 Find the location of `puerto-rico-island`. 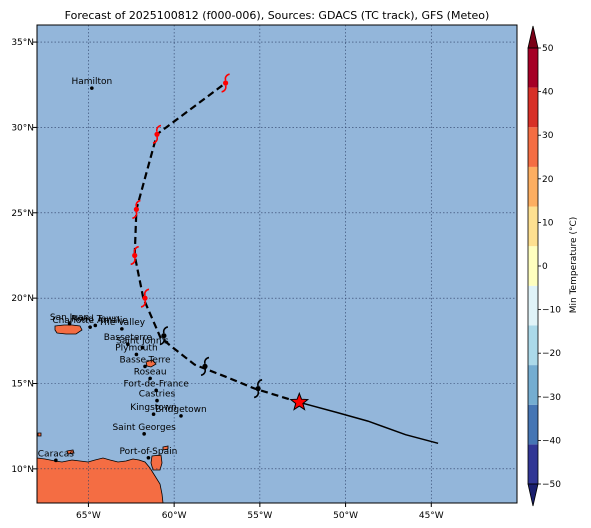

puerto-rico-island is located at coordinates (68, 329).